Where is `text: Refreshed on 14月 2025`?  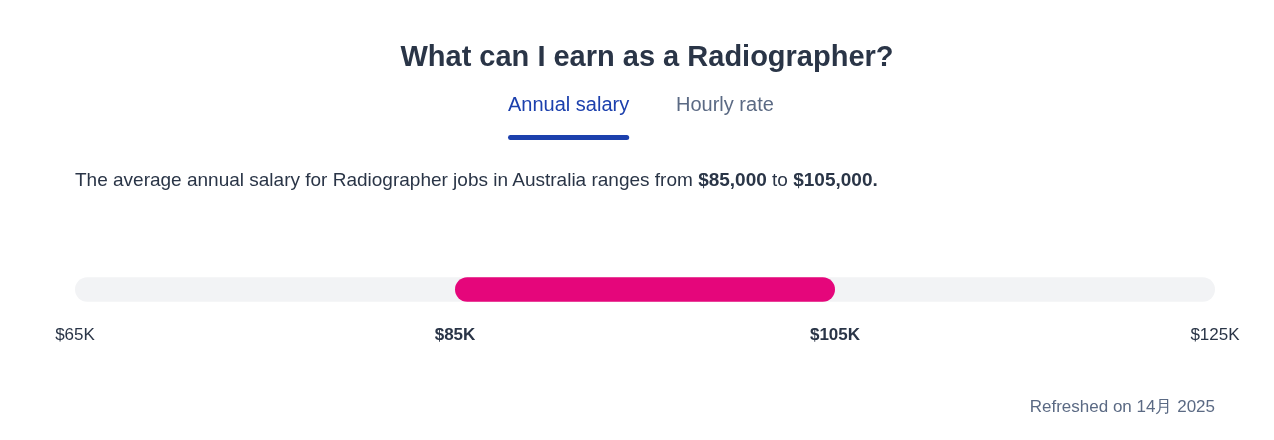
text: Refreshed on 14月 2025 is located at coordinates (1122, 406).